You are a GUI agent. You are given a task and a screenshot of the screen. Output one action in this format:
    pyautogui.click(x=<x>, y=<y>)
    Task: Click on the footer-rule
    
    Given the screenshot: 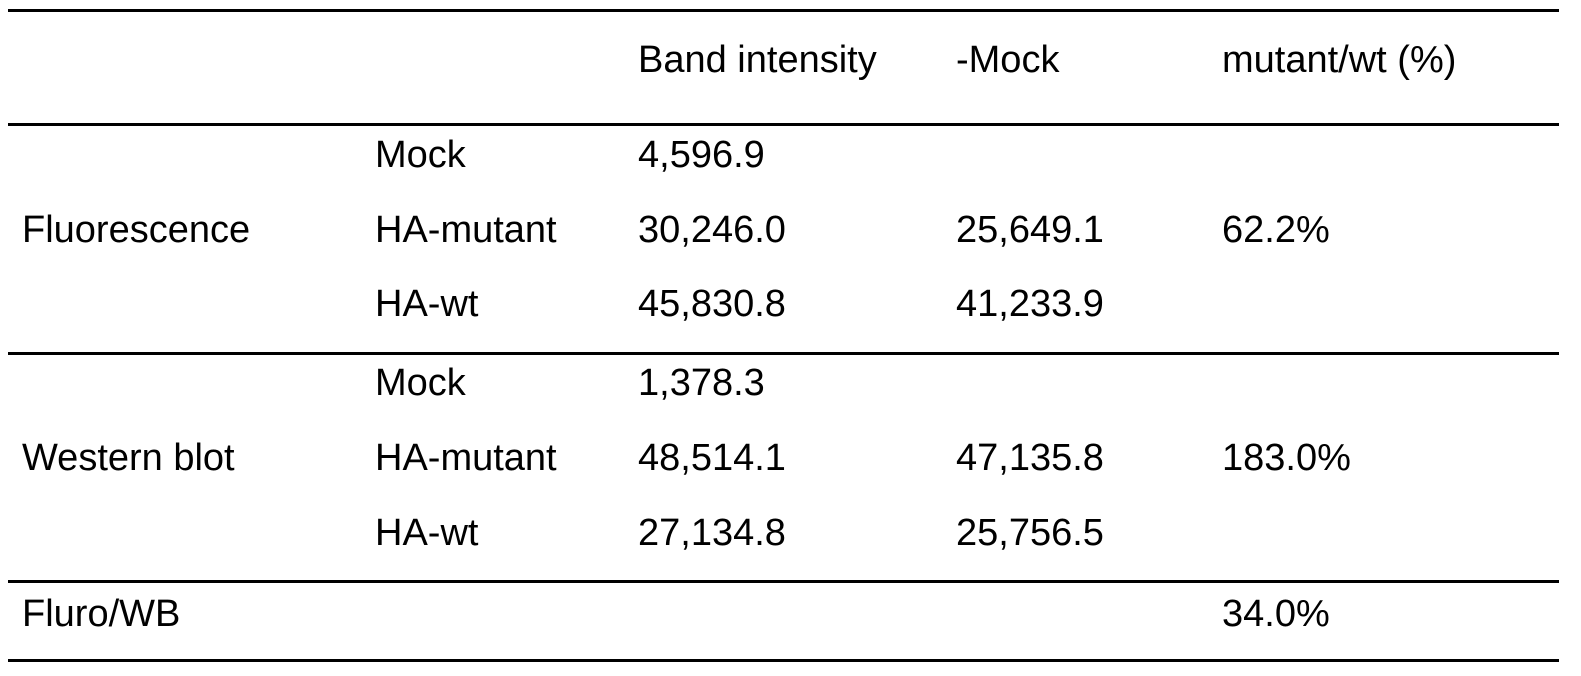 What is the action you would take?
    pyautogui.click(x=783, y=581)
    